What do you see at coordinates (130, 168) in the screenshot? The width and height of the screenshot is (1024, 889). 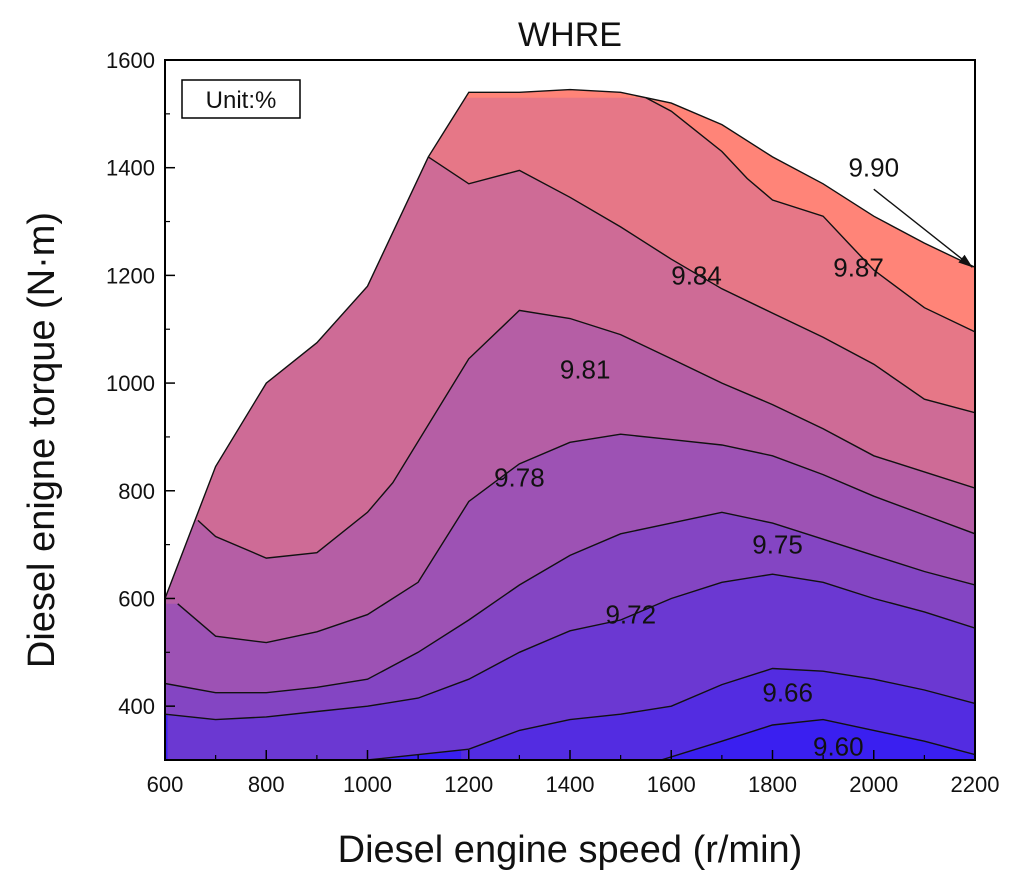 I see `y-tick-label: 1400` at bounding box center [130, 168].